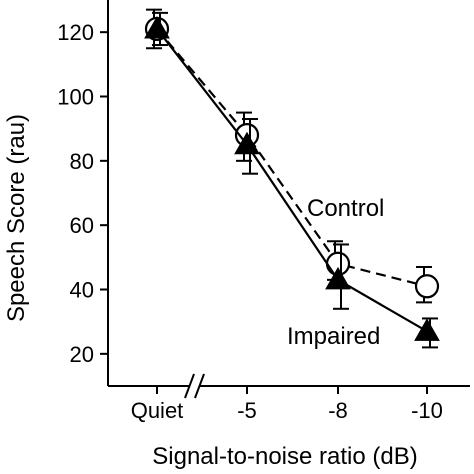  Describe the element at coordinates (427, 286) in the screenshot. I see `data-point-control` at that location.